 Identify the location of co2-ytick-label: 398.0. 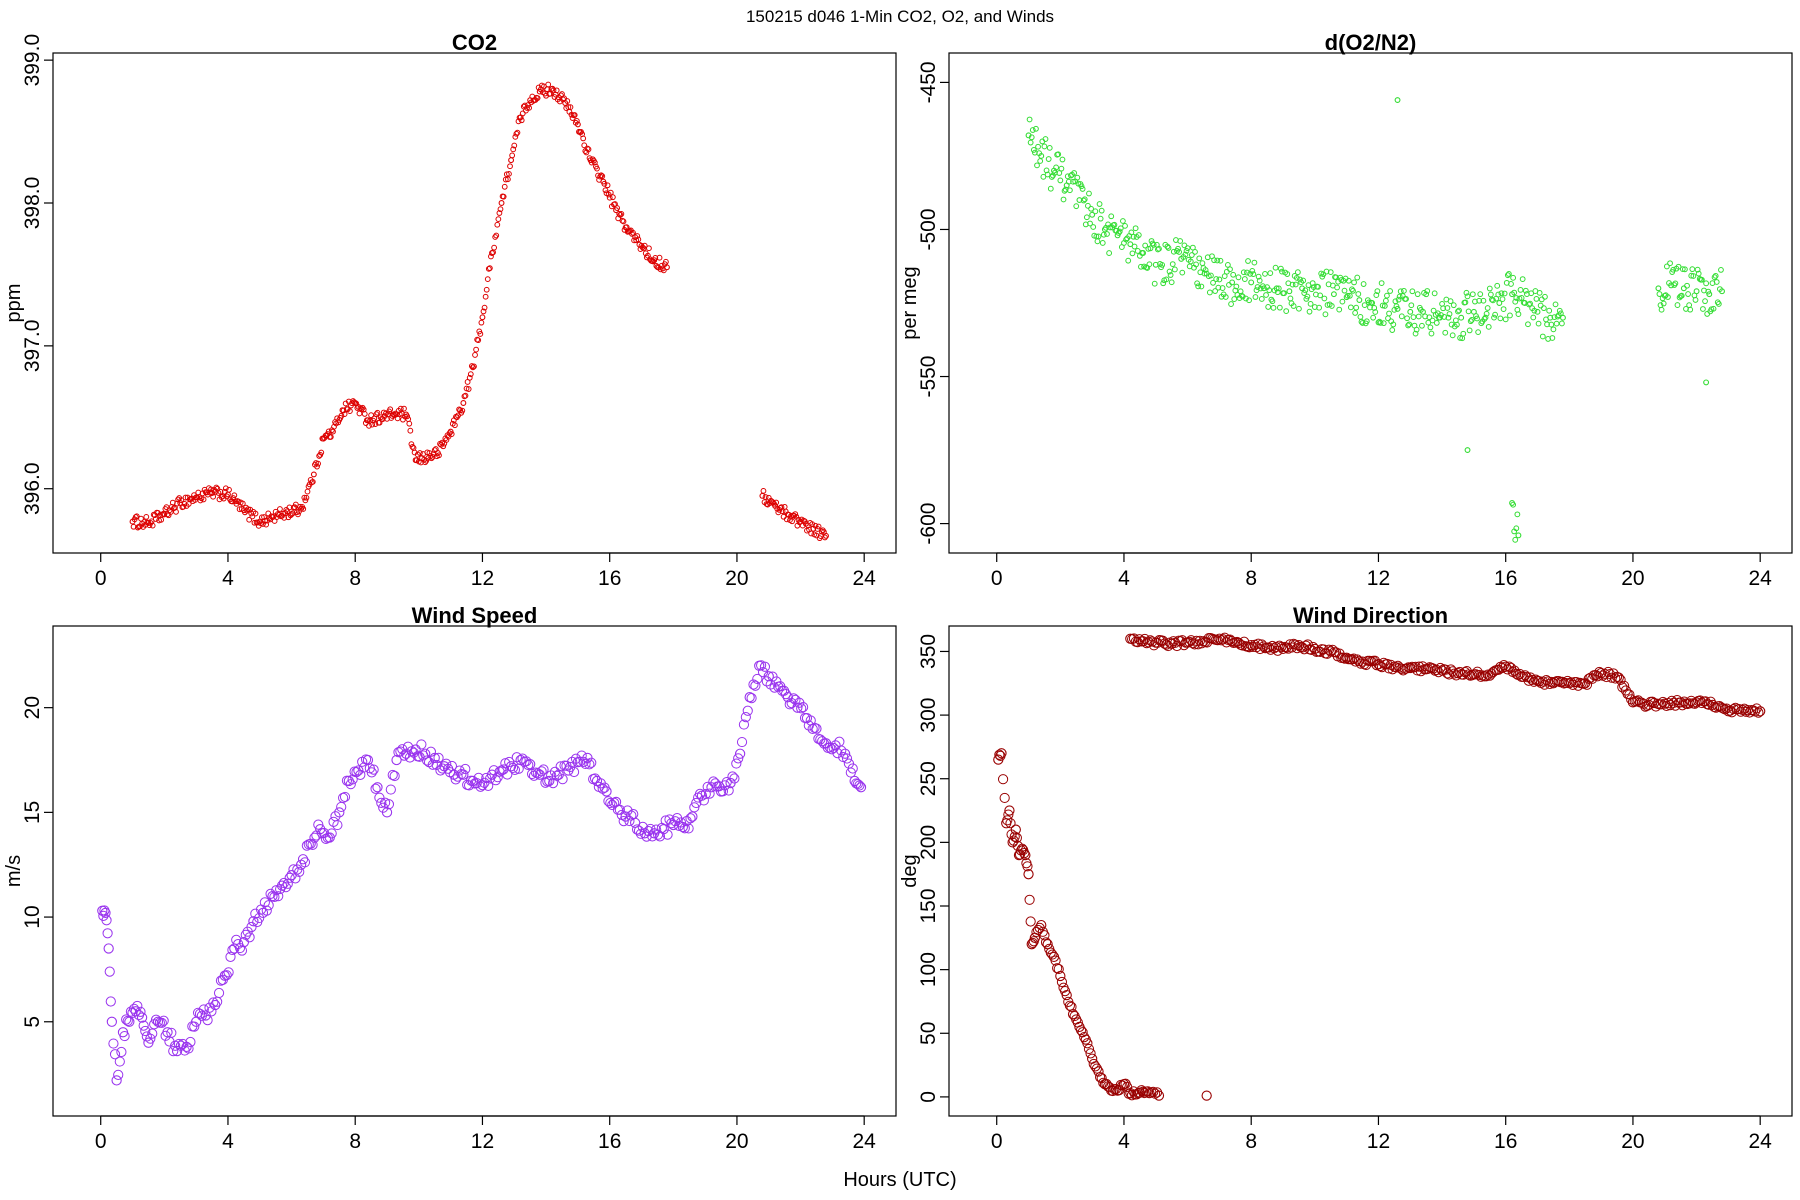
(32, 203).